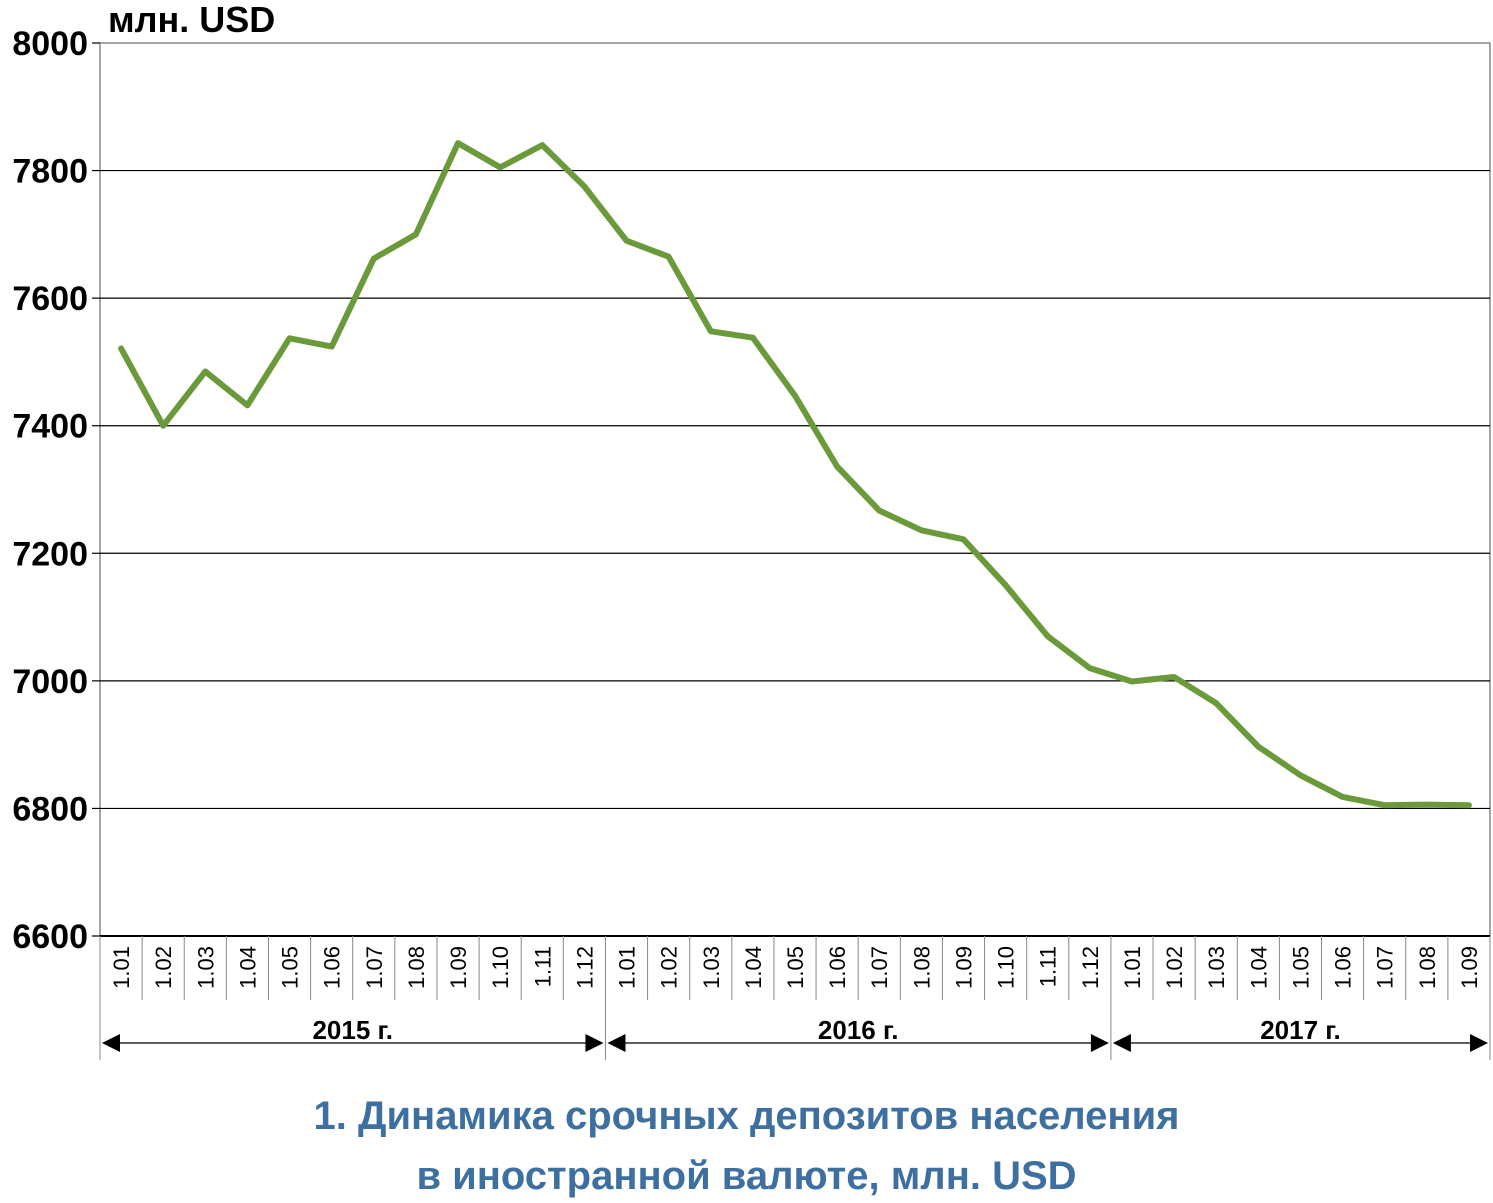  What do you see at coordinates (56, 490) in the screenshot?
I see `y-axis-ticks: 6600 6800 7000 7200 7400 7600 7800 8000` at bounding box center [56, 490].